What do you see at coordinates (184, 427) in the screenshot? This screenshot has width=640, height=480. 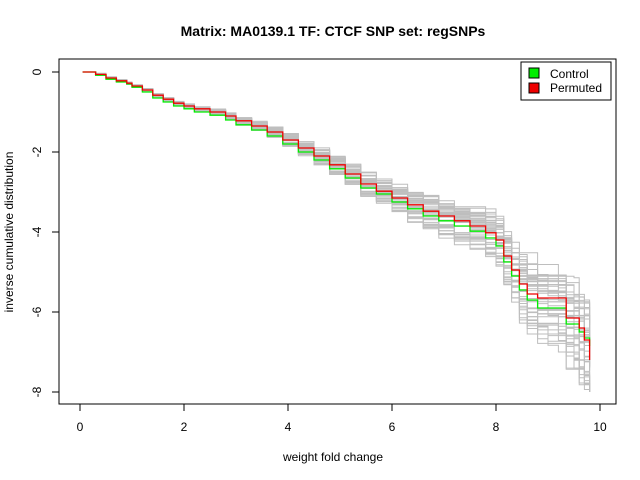 I see `x-tick-label: 2` at bounding box center [184, 427].